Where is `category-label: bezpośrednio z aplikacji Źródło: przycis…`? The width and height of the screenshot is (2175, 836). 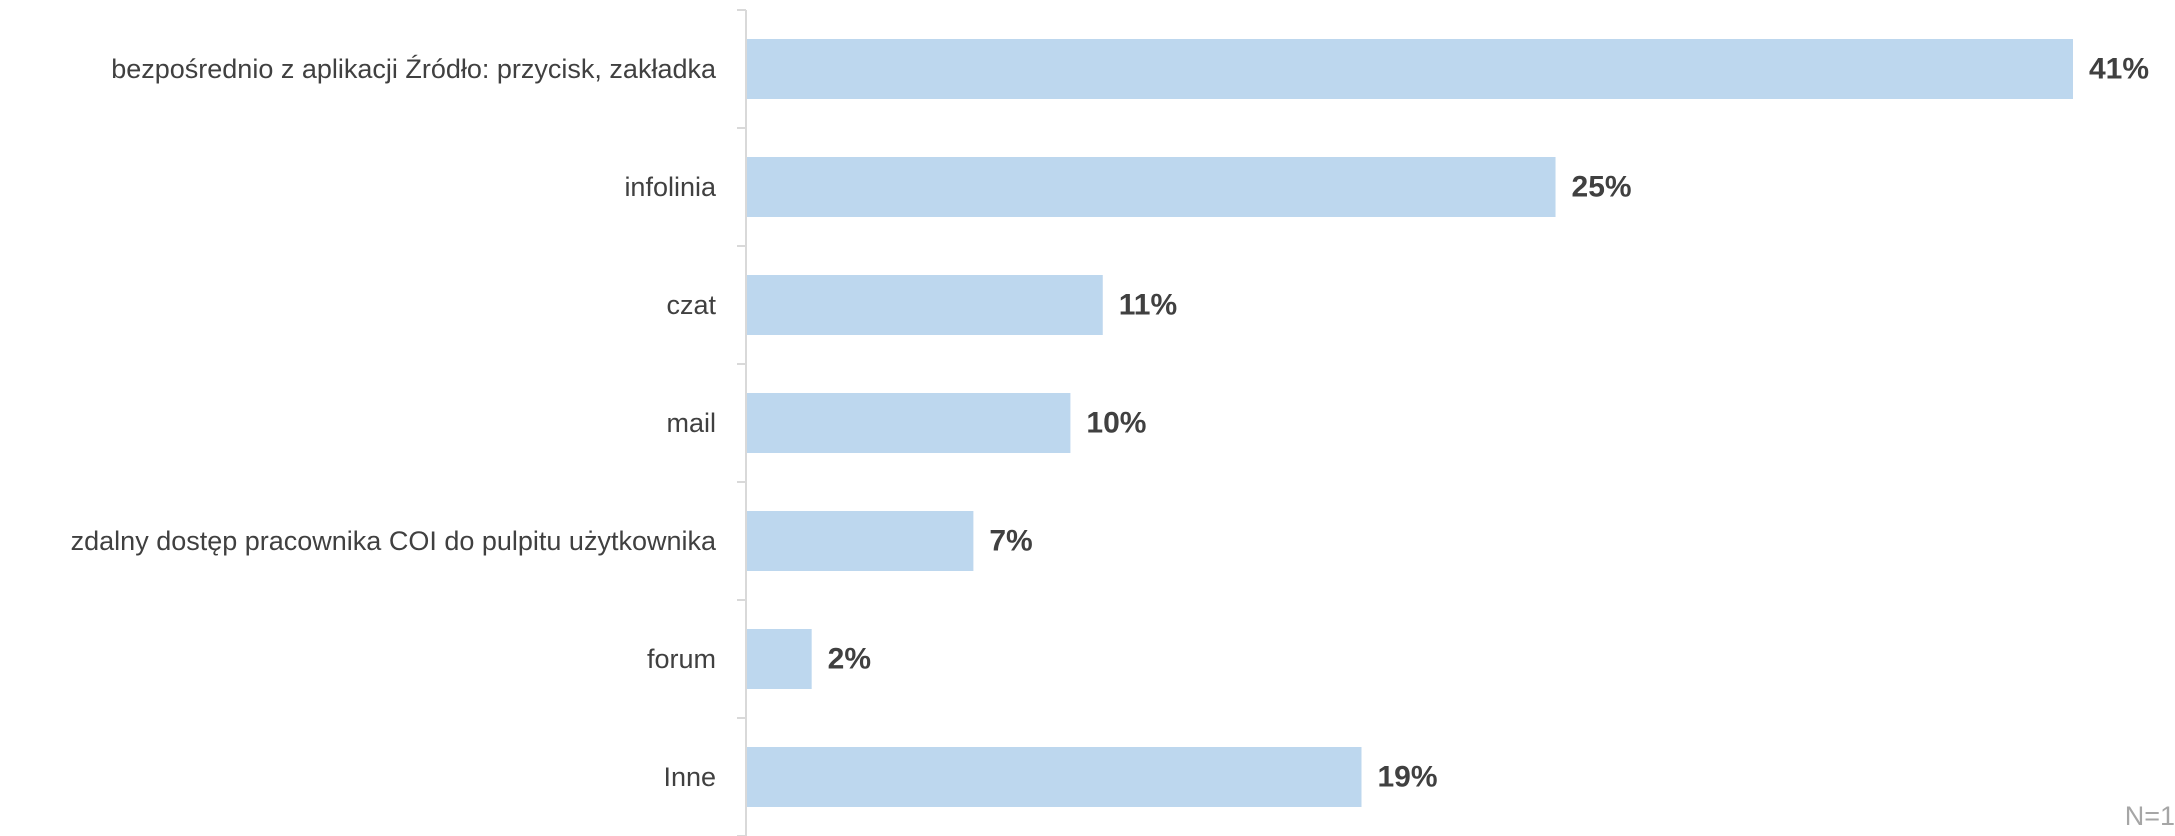
category-label: bezpośrednio z aplikacji Źródło: przycis… is located at coordinates (414, 69).